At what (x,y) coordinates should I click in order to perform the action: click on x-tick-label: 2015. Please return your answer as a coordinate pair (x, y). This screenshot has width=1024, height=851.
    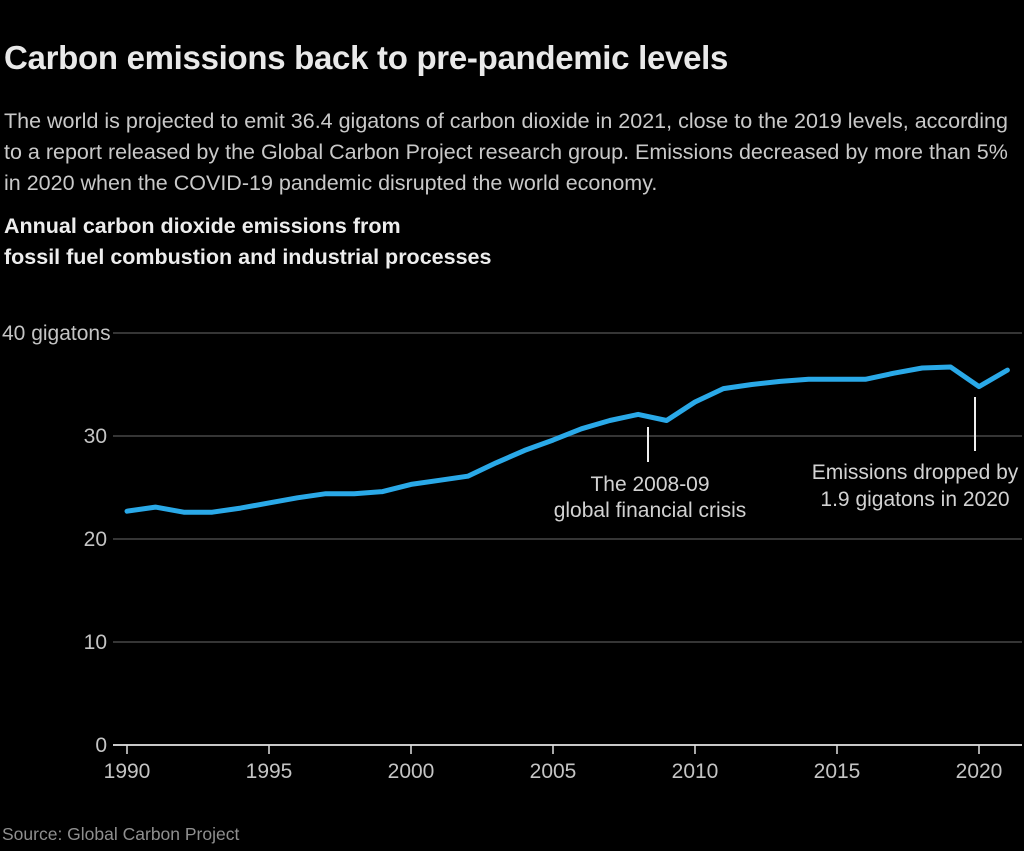
    Looking at the image, I should click on (837, 771).